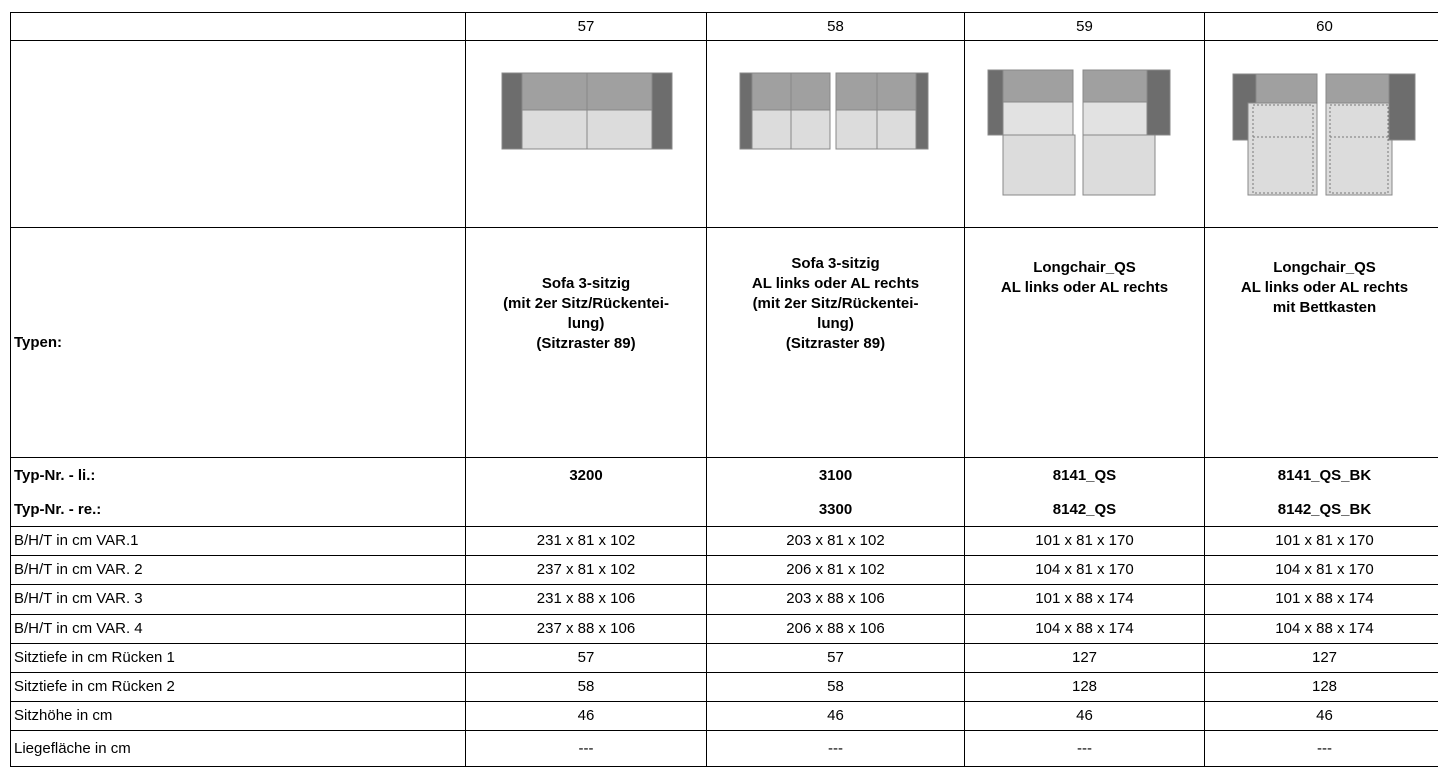  What do you see at coordinates (63, 716) in the screenshot?
I see `row-label: Sitzhöhe in cm` at bounding box center [63, 716].